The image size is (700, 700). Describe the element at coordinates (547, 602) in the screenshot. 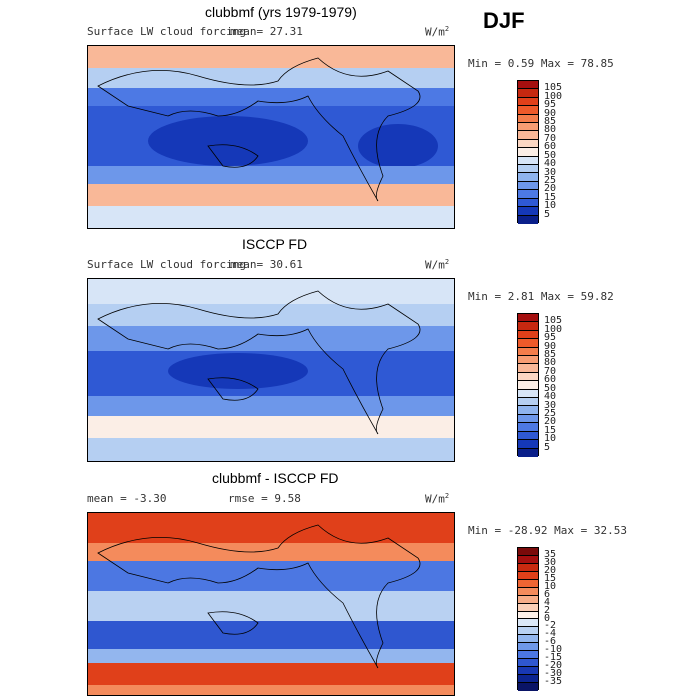

I see `colorbar-tick-label: 4` at that location.